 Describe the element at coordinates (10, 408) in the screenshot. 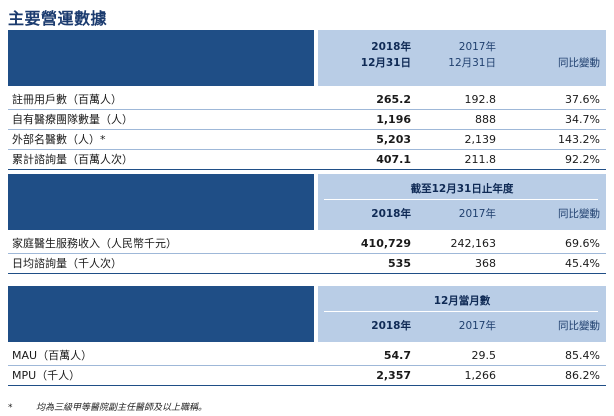

I see `footnote-marker: *` at that location.